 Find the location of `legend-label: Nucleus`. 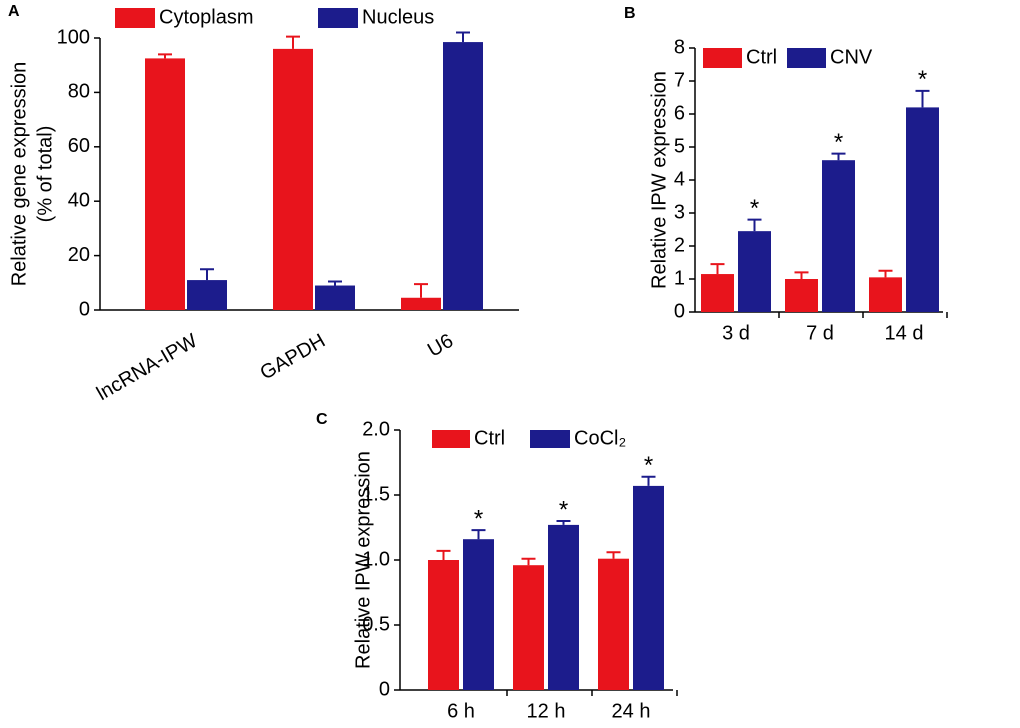

legend-label: Nucleus is located at coordinates (398, 17).